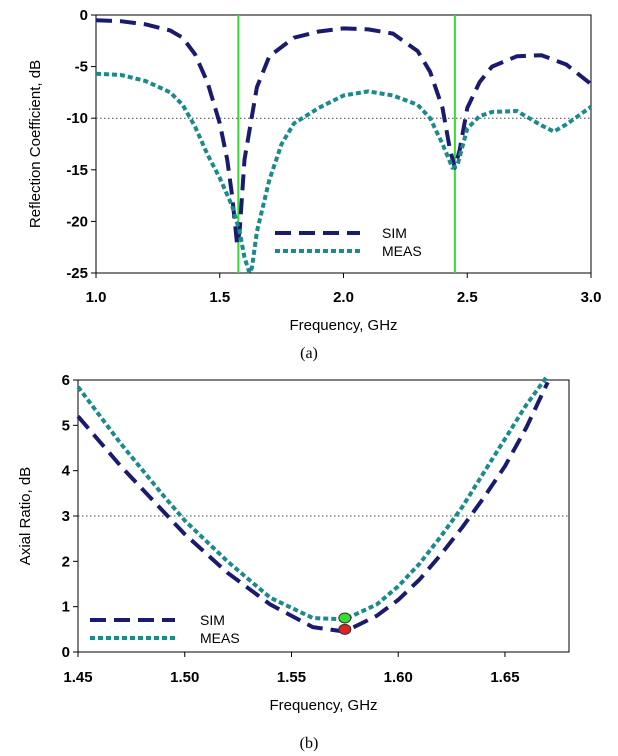 The image size is (618, 756). Describe the element at coordinates (343, 297) in the screenshot. I see `x-tick-label: 2.0` at that location.